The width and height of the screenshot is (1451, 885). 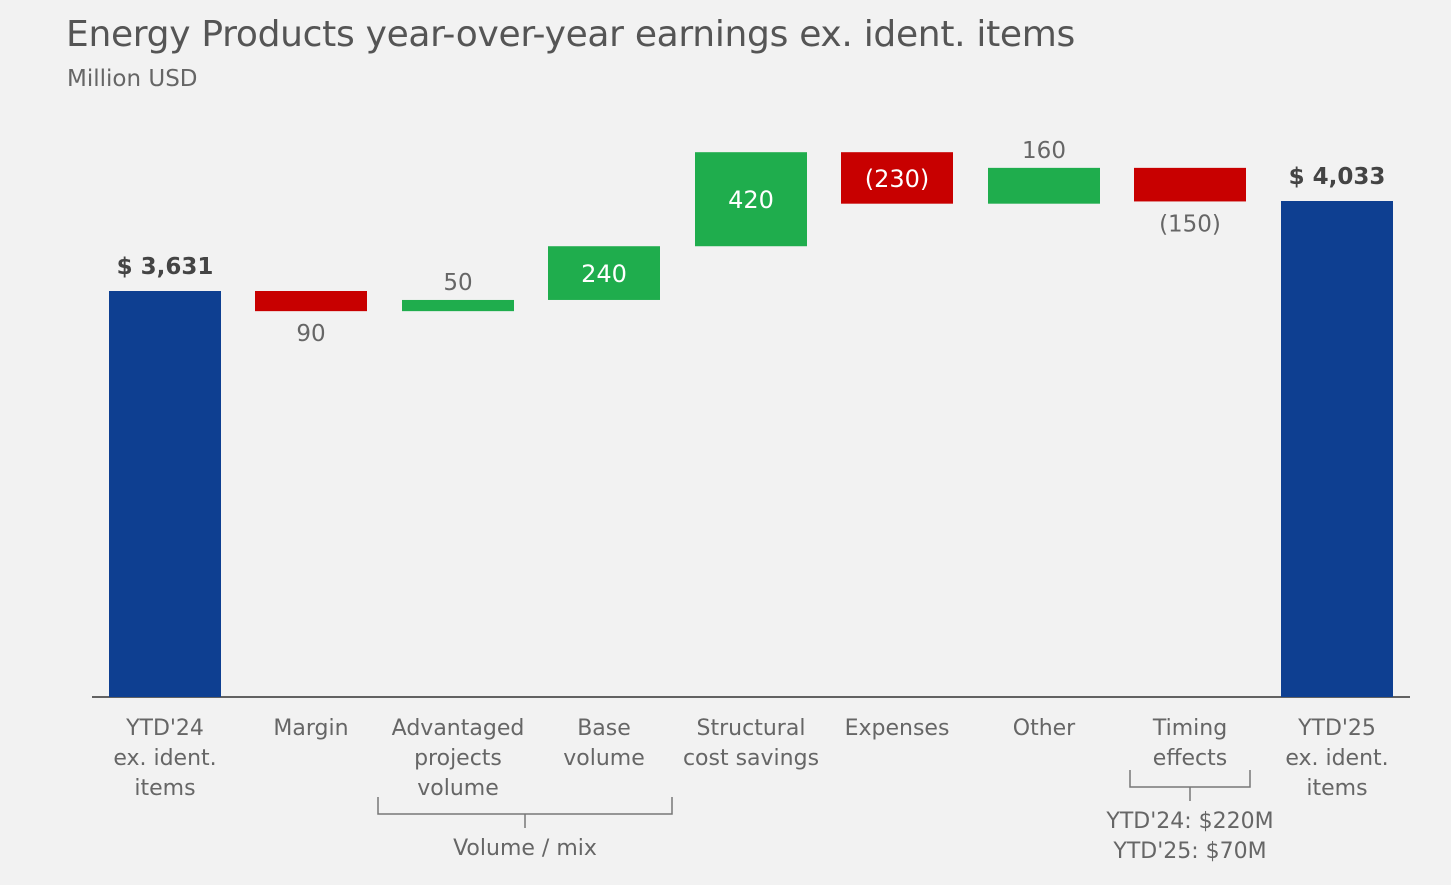 I want to click on group-label: Volume / mix, so click(x=525, y=848).